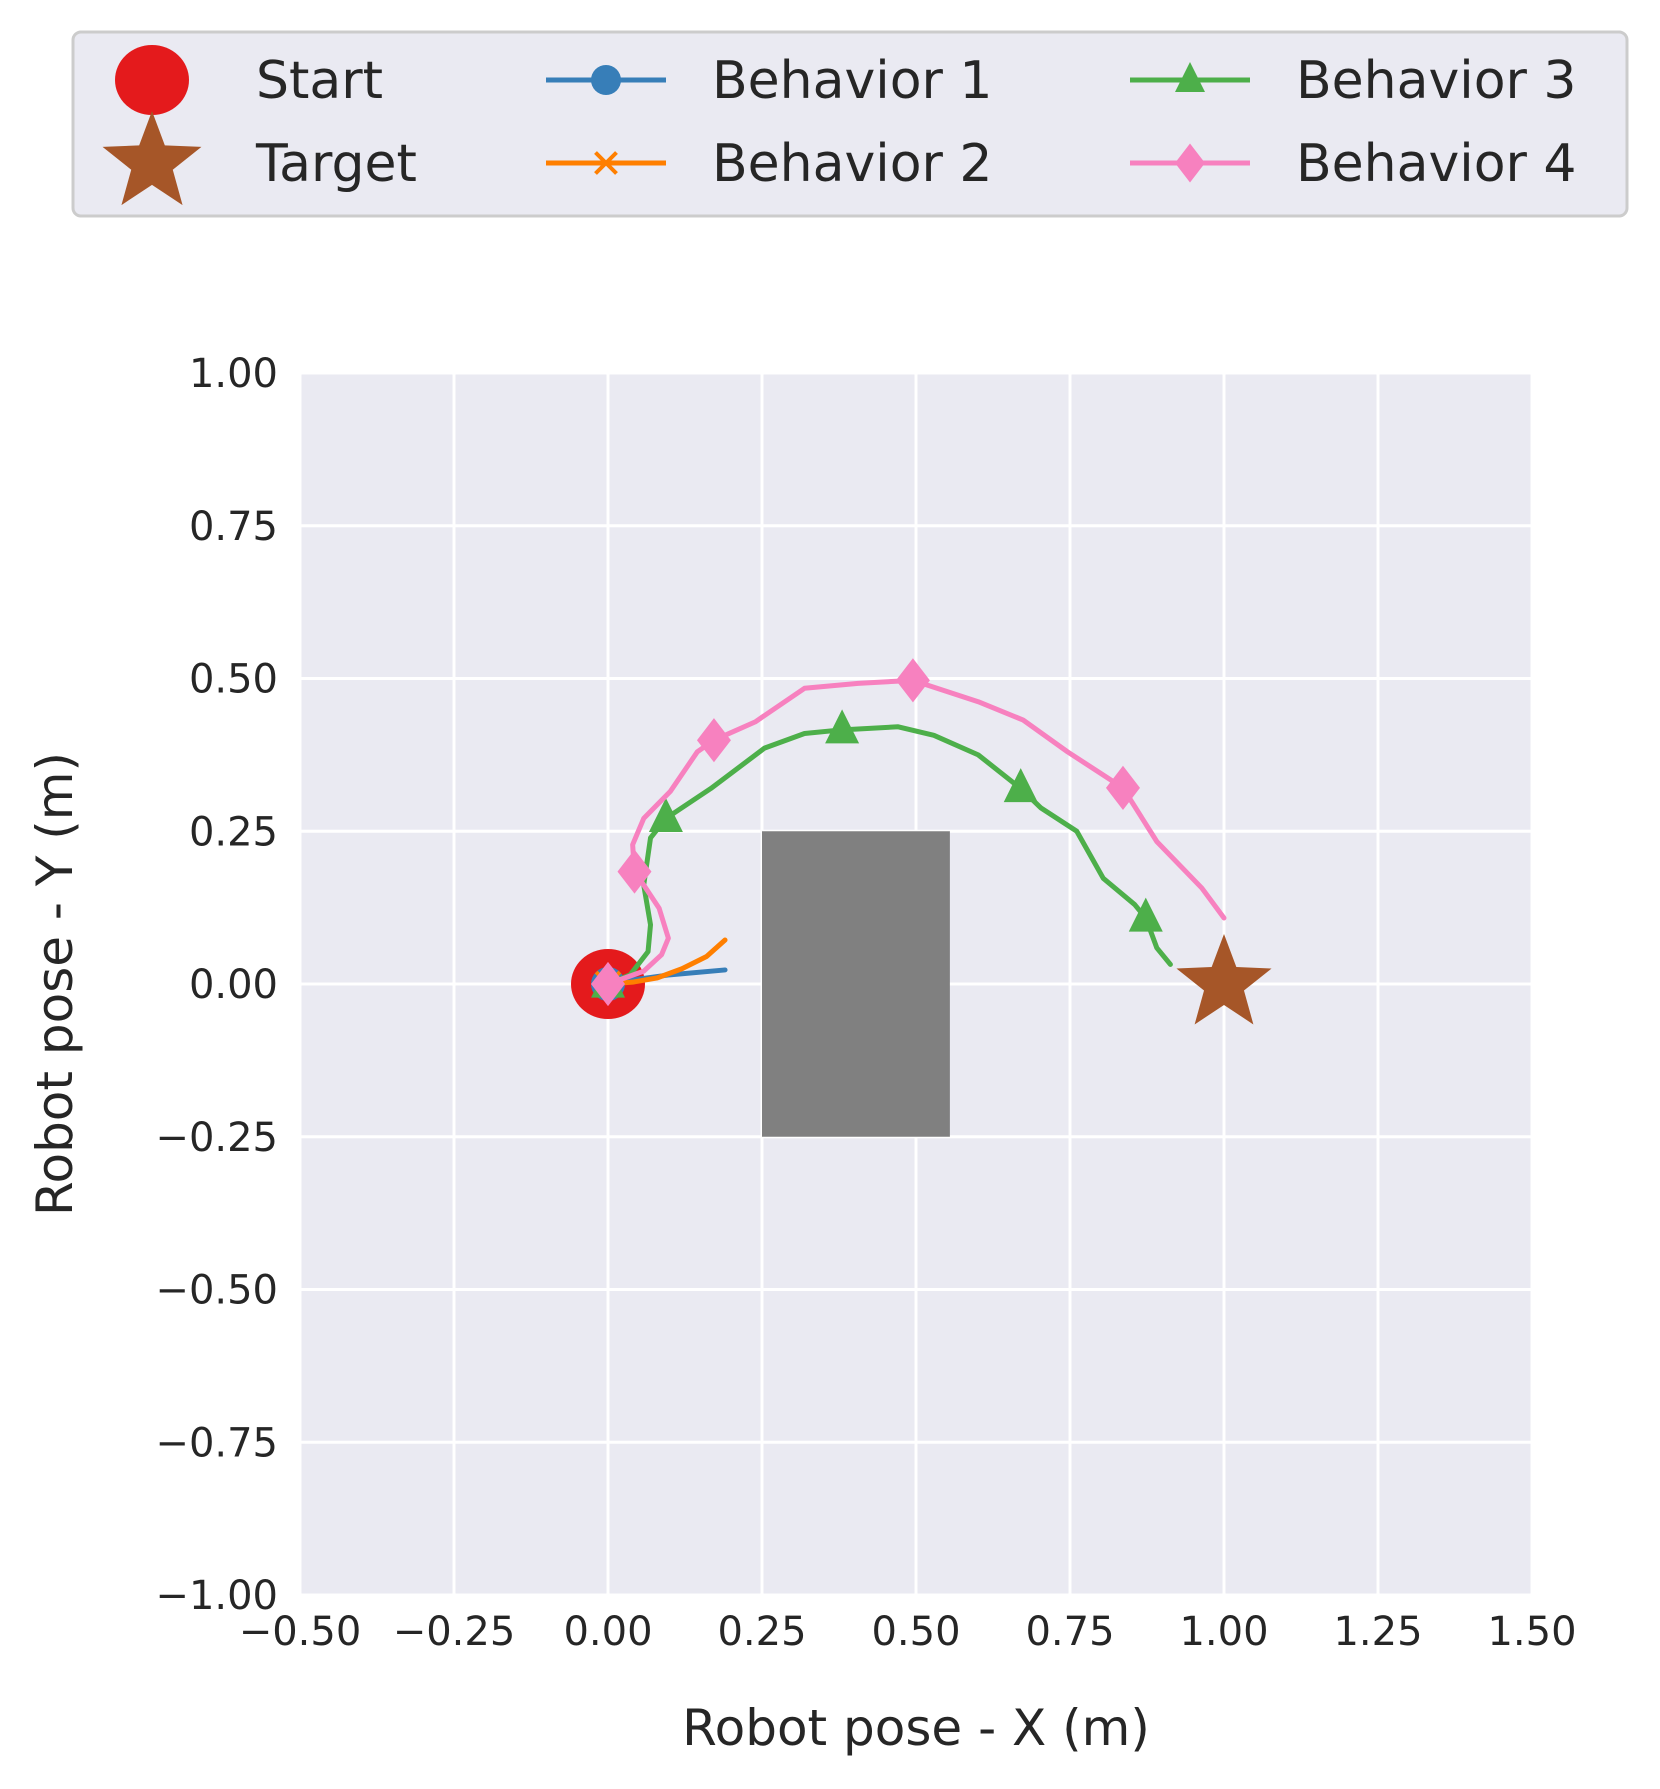 The height and width of the screenshot is (1789, 1660). What do you see at coordinates (216, 1138) in the screenshot?
I see `y-tick-label: −0.25` at bounding box center [216, 1138].